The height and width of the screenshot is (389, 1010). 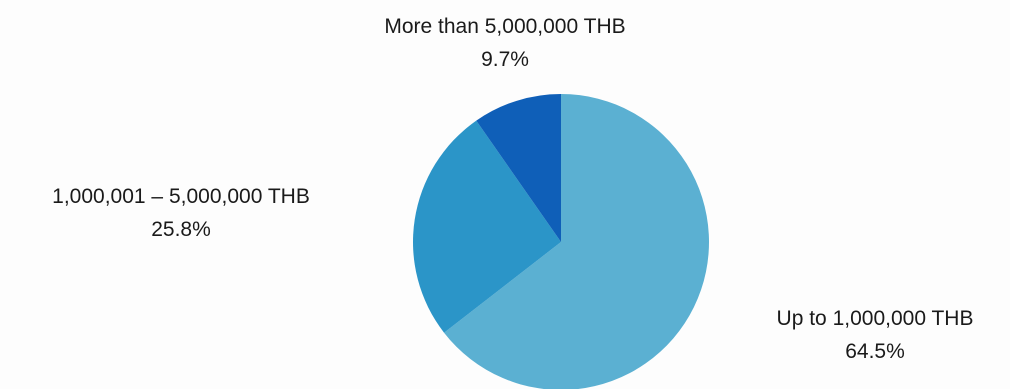 I want to click on slice-percent: 25.8%, so click(x=181, y=229).